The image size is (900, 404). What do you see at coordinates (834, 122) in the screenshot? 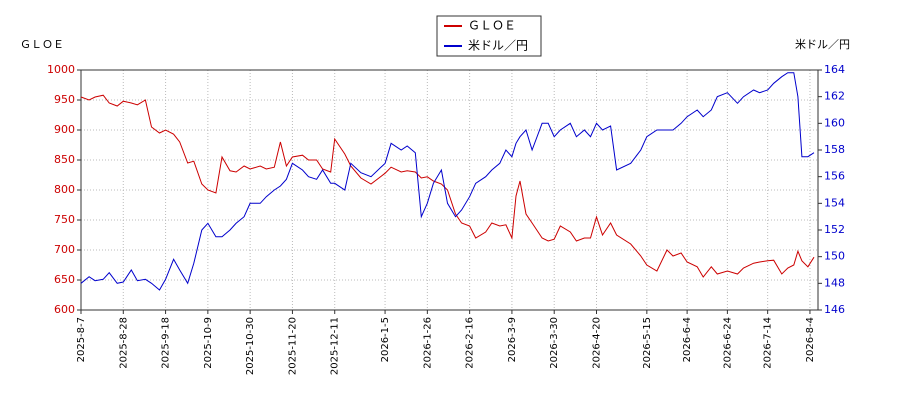
I see `y2-tick-label: 160` at bounding box center [834, 122].